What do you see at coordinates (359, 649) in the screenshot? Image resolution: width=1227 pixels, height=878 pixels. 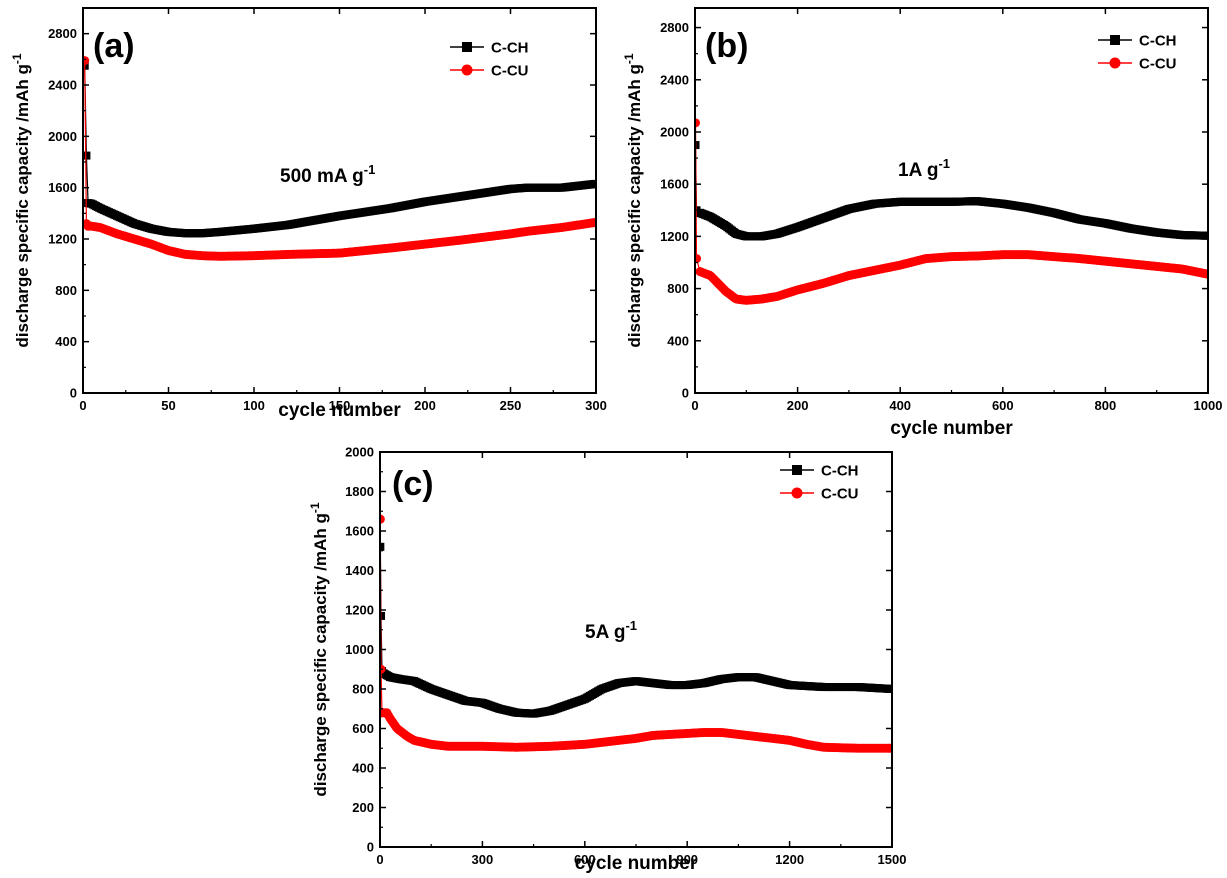 I see `y-tick-label: 1000` at bounding box center [359, 649].